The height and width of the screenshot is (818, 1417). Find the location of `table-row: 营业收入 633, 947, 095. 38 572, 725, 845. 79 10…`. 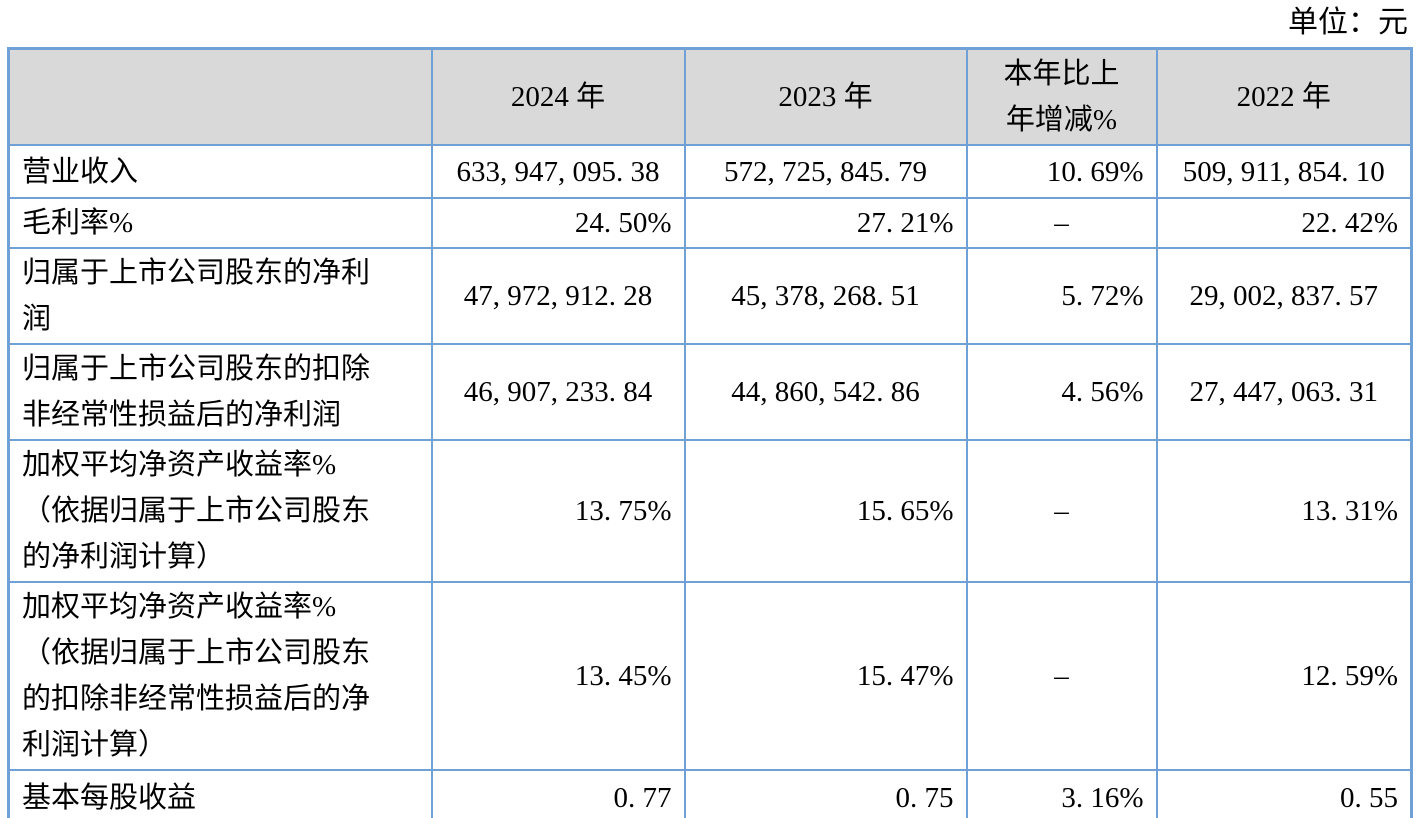

table-row: 营业收入 633, 947, 095. 38 572, 725, 845. 79 10… is located at coordinates (710, 171).